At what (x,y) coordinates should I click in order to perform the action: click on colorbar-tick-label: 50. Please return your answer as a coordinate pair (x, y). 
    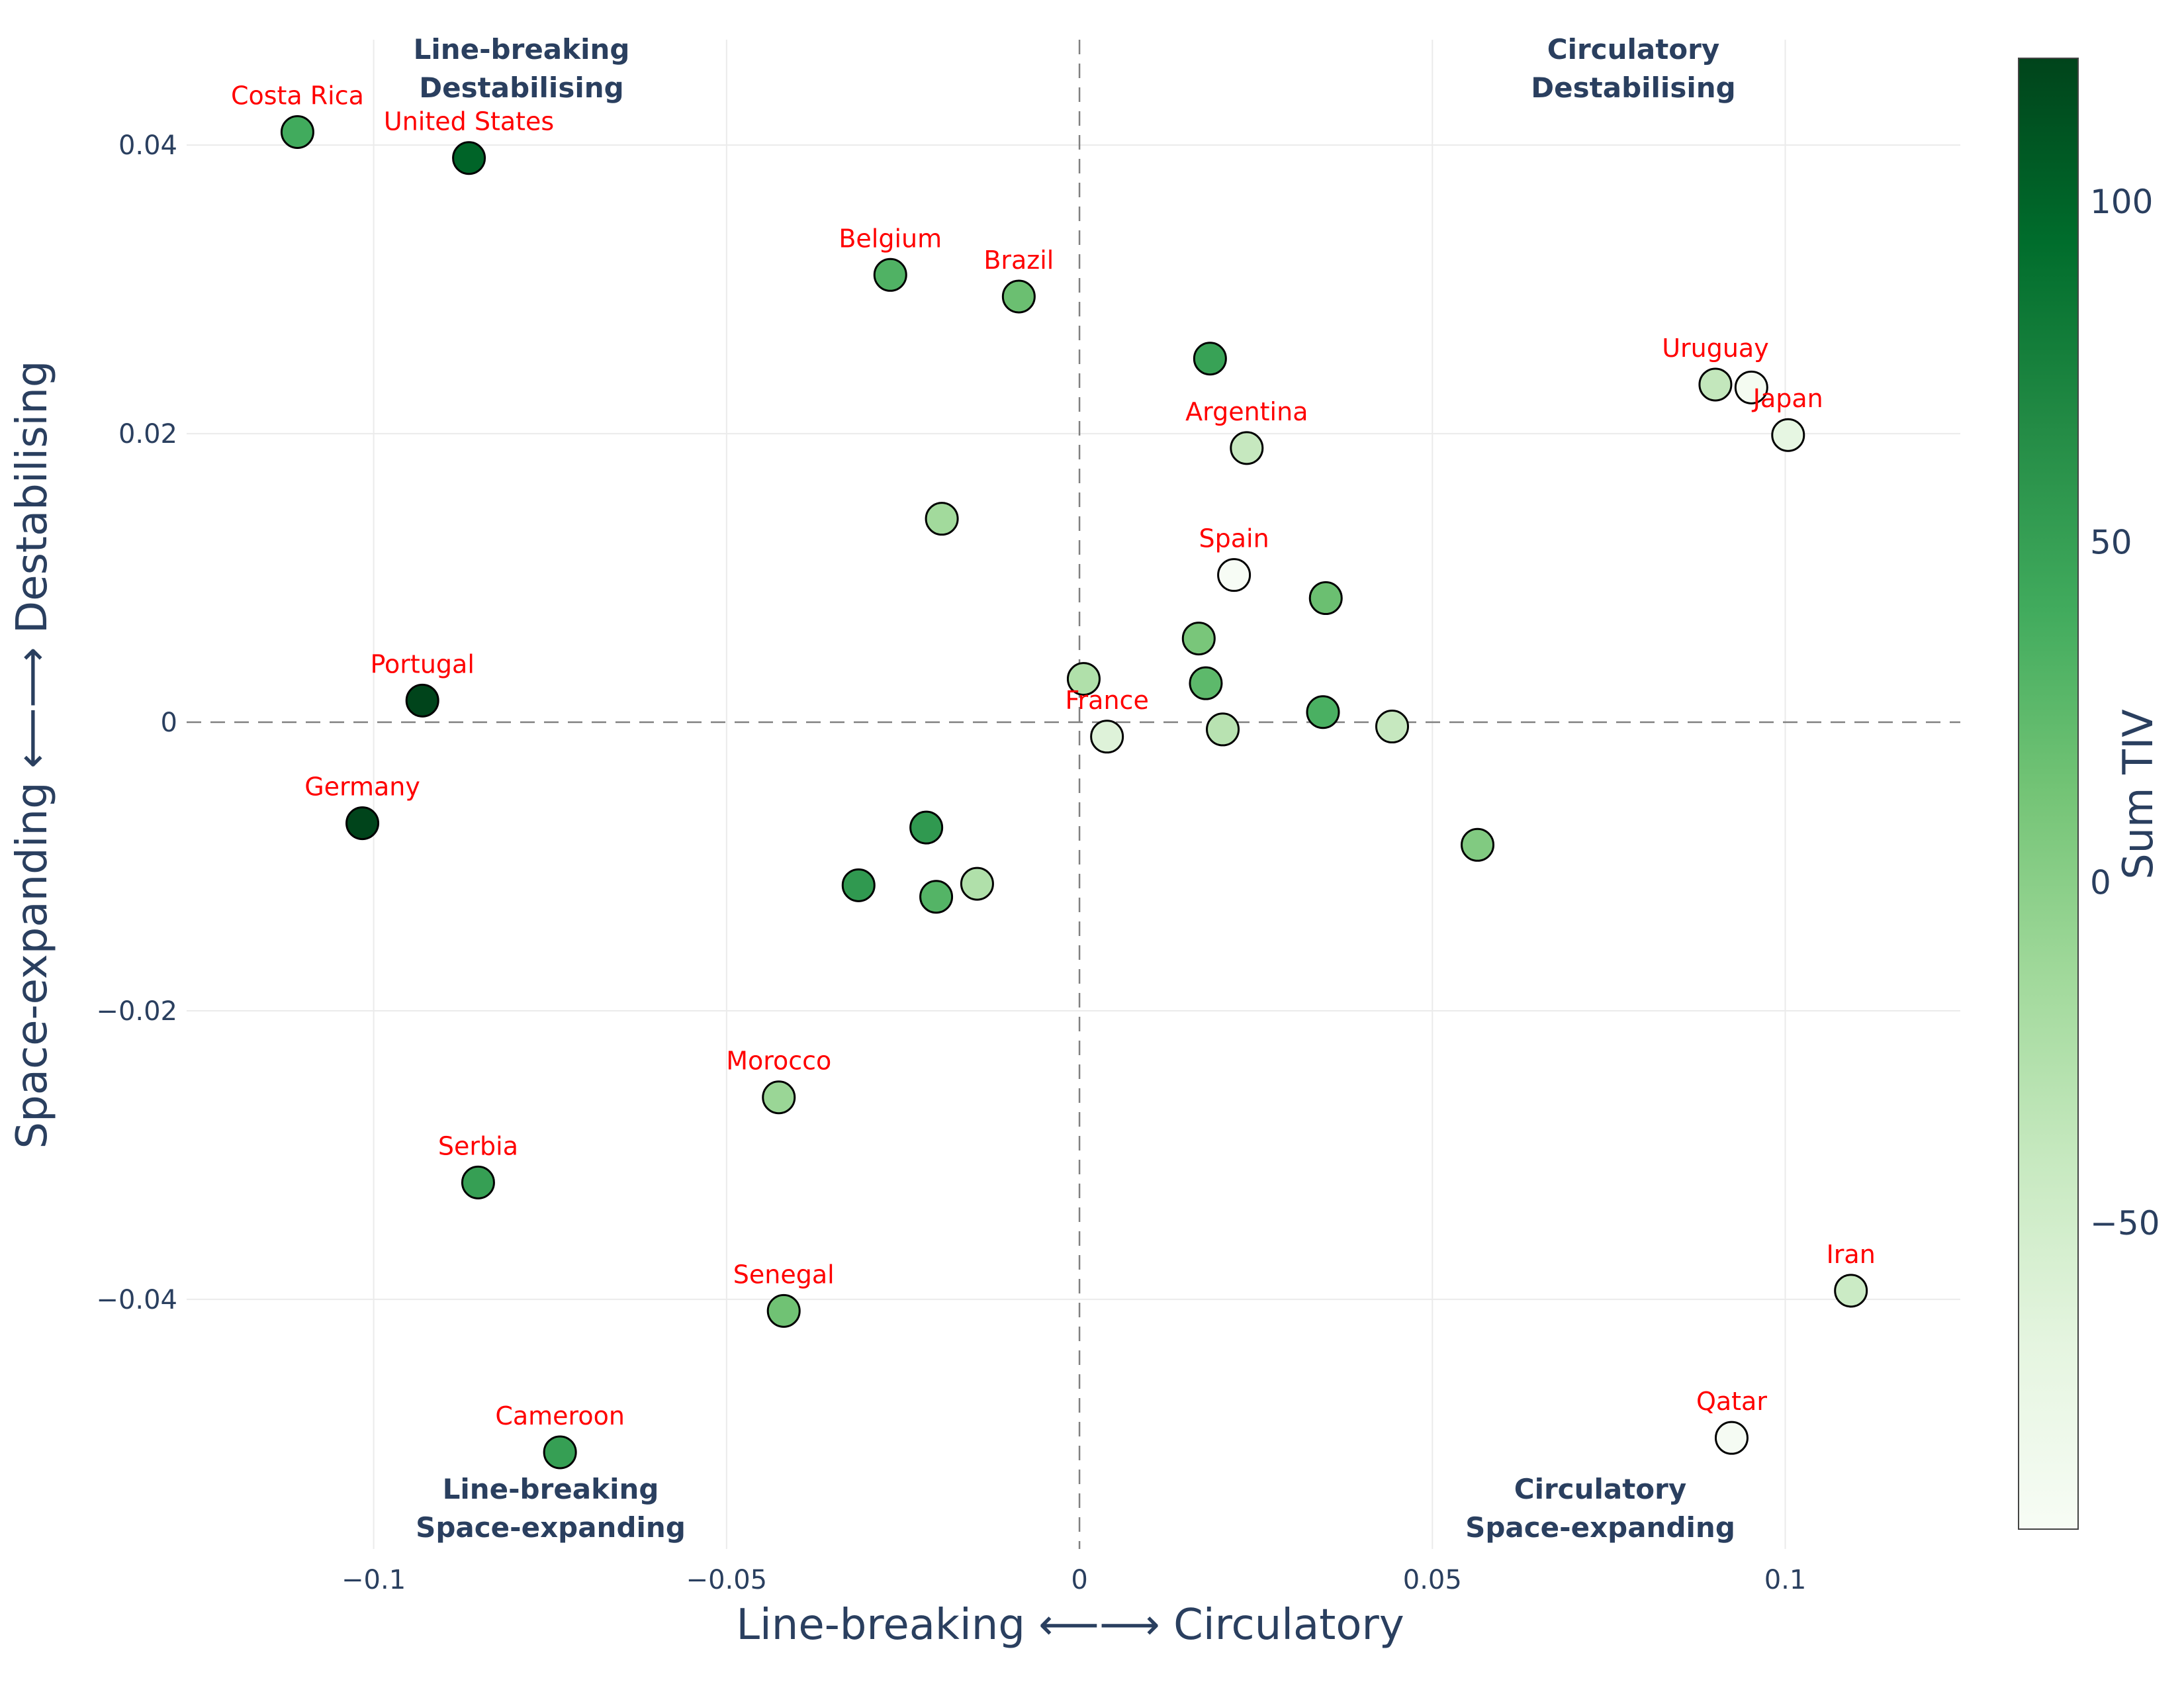
    Looking at the image, I should click on (2111, 542).